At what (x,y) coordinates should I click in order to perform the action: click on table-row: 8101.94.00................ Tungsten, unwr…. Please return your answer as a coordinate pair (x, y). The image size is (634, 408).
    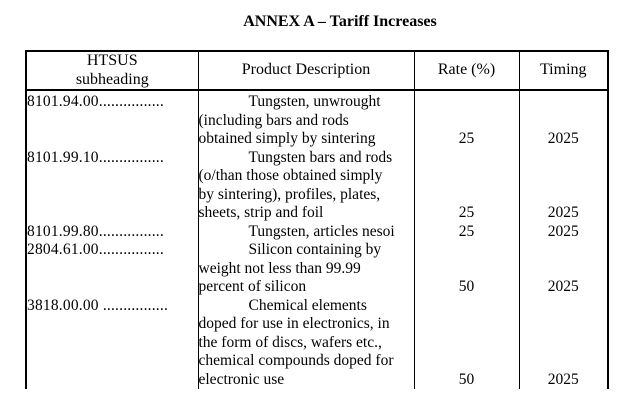
    Looking at the image, I should click on (317, 119).